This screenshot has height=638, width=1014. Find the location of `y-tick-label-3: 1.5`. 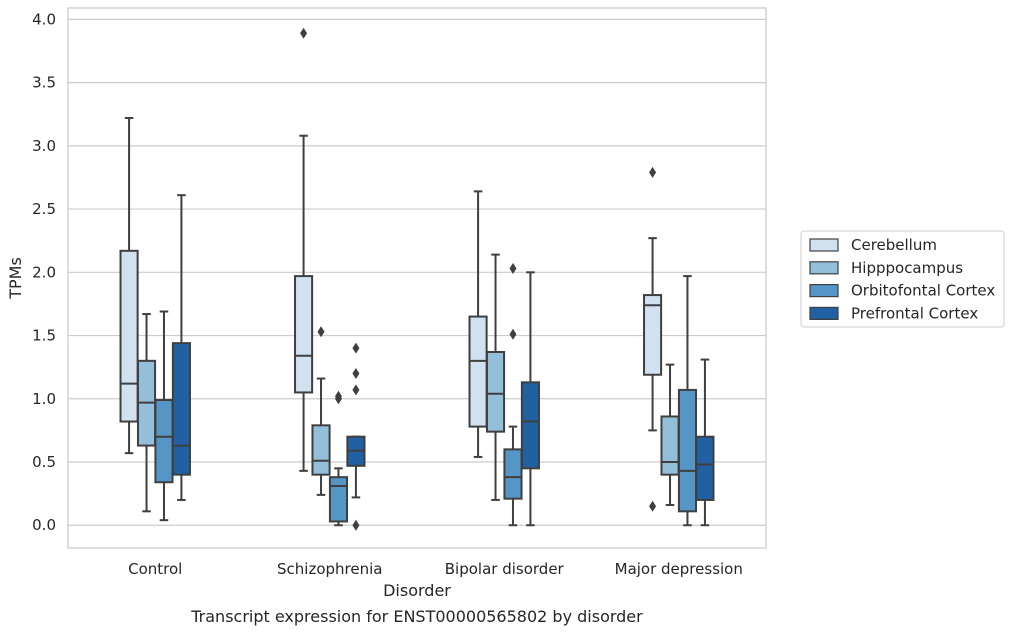

y-tick-label-3: 1.5 is located at coordinates (44, 336).